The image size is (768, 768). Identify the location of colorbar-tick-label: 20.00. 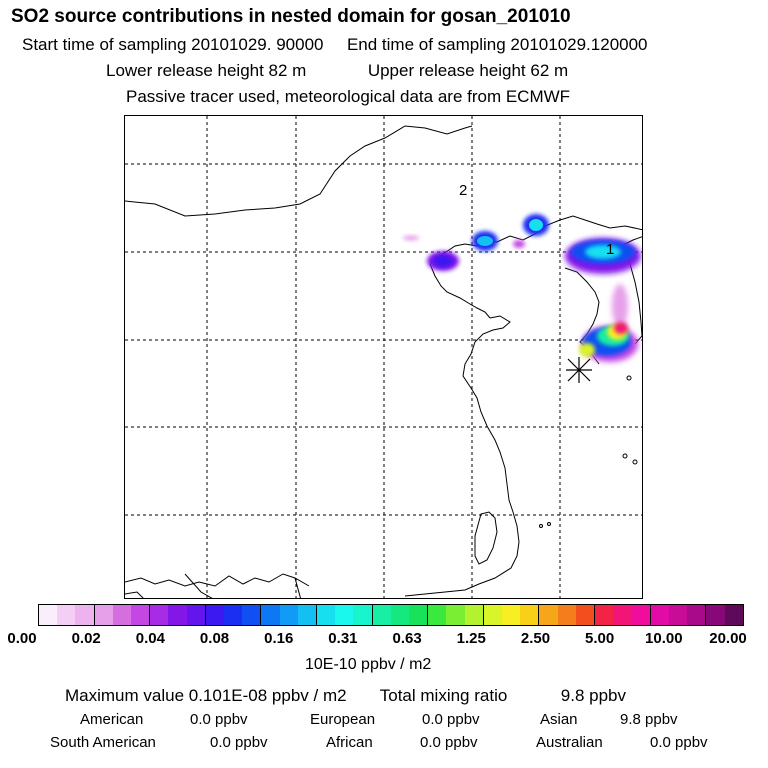
(728, 638).